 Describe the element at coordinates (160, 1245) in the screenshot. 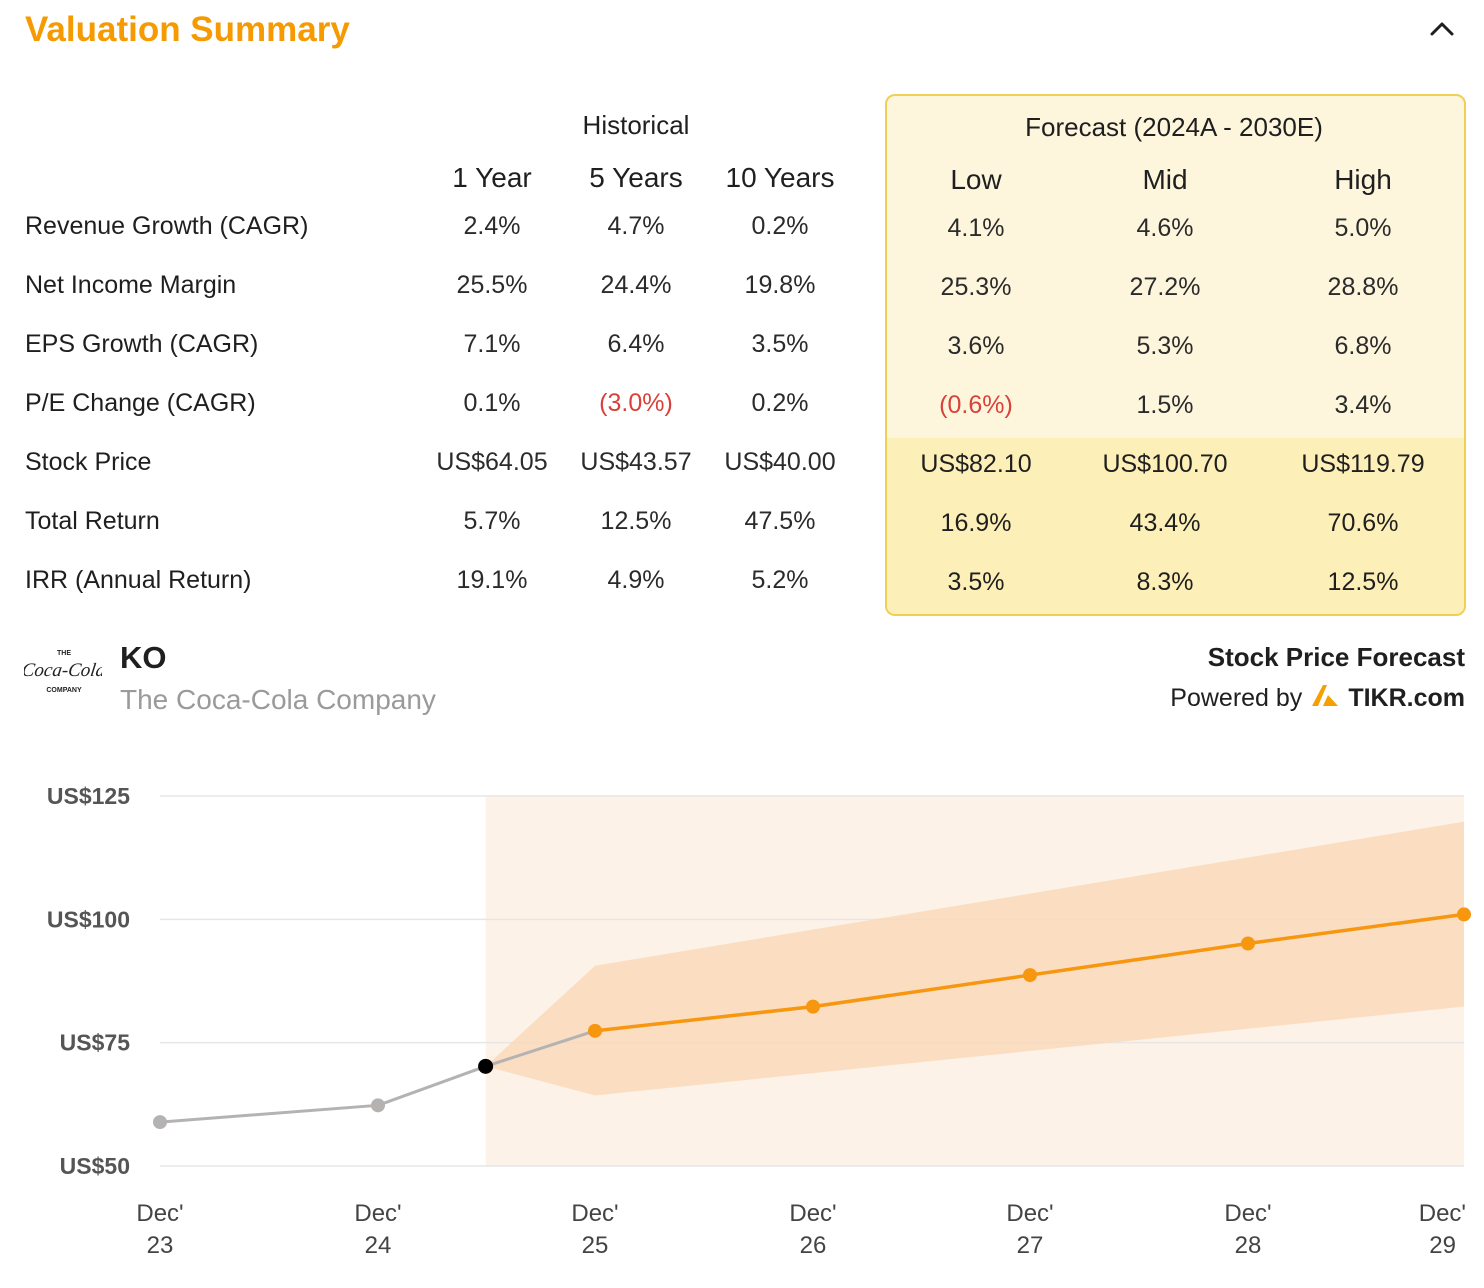

I see `x-tick-label: 23` at that location.